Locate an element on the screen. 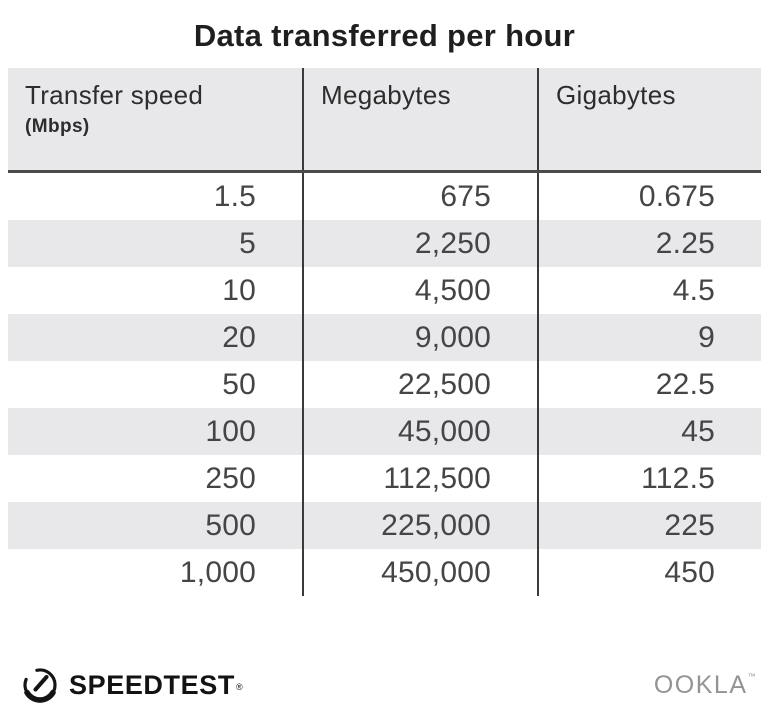  table-cell: 250 is located at coordinates (230, 478).